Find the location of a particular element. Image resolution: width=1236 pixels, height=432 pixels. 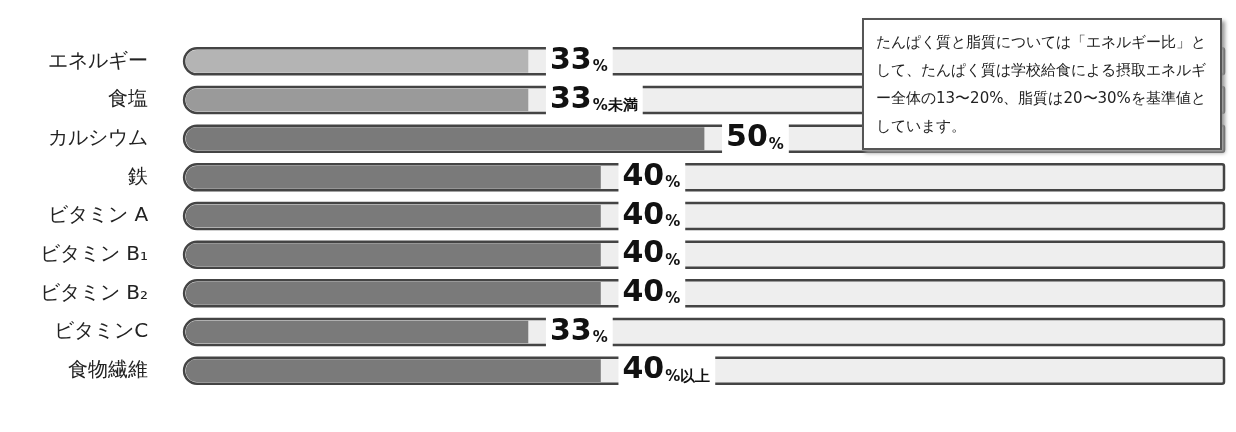

y-tick-label: 食物繊維 is located at coordinates (108, 368).